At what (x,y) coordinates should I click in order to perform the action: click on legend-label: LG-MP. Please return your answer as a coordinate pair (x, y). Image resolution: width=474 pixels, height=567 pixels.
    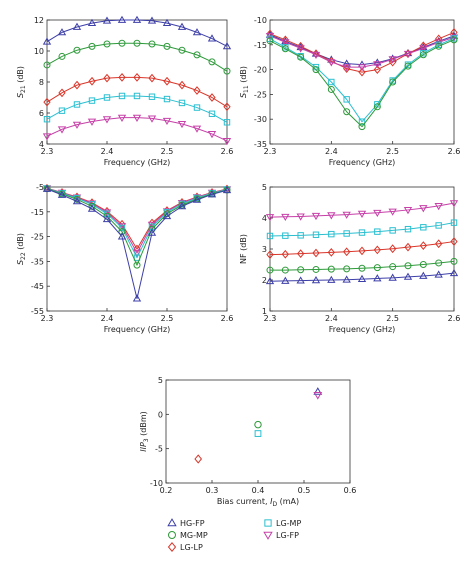
    Looking at the image, I should click on (288, 523).